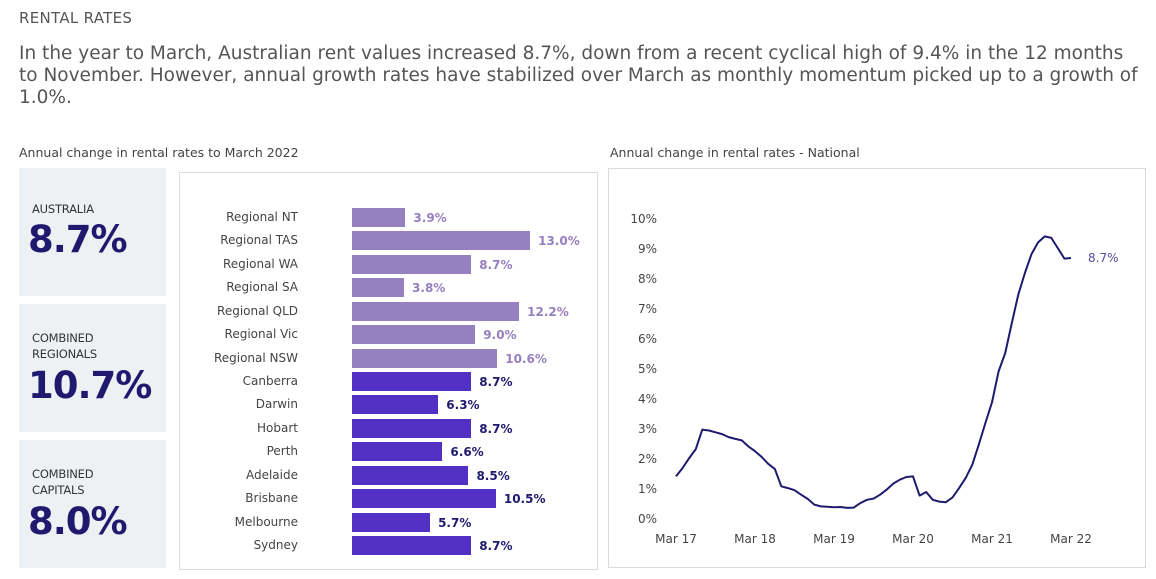 The width and height of the screenshot is (1156, 579). What do you see at coordinates (559, 241) in the screenshot?
I see `bar-value-label: 13.0%` at bounding box center [559, 241].